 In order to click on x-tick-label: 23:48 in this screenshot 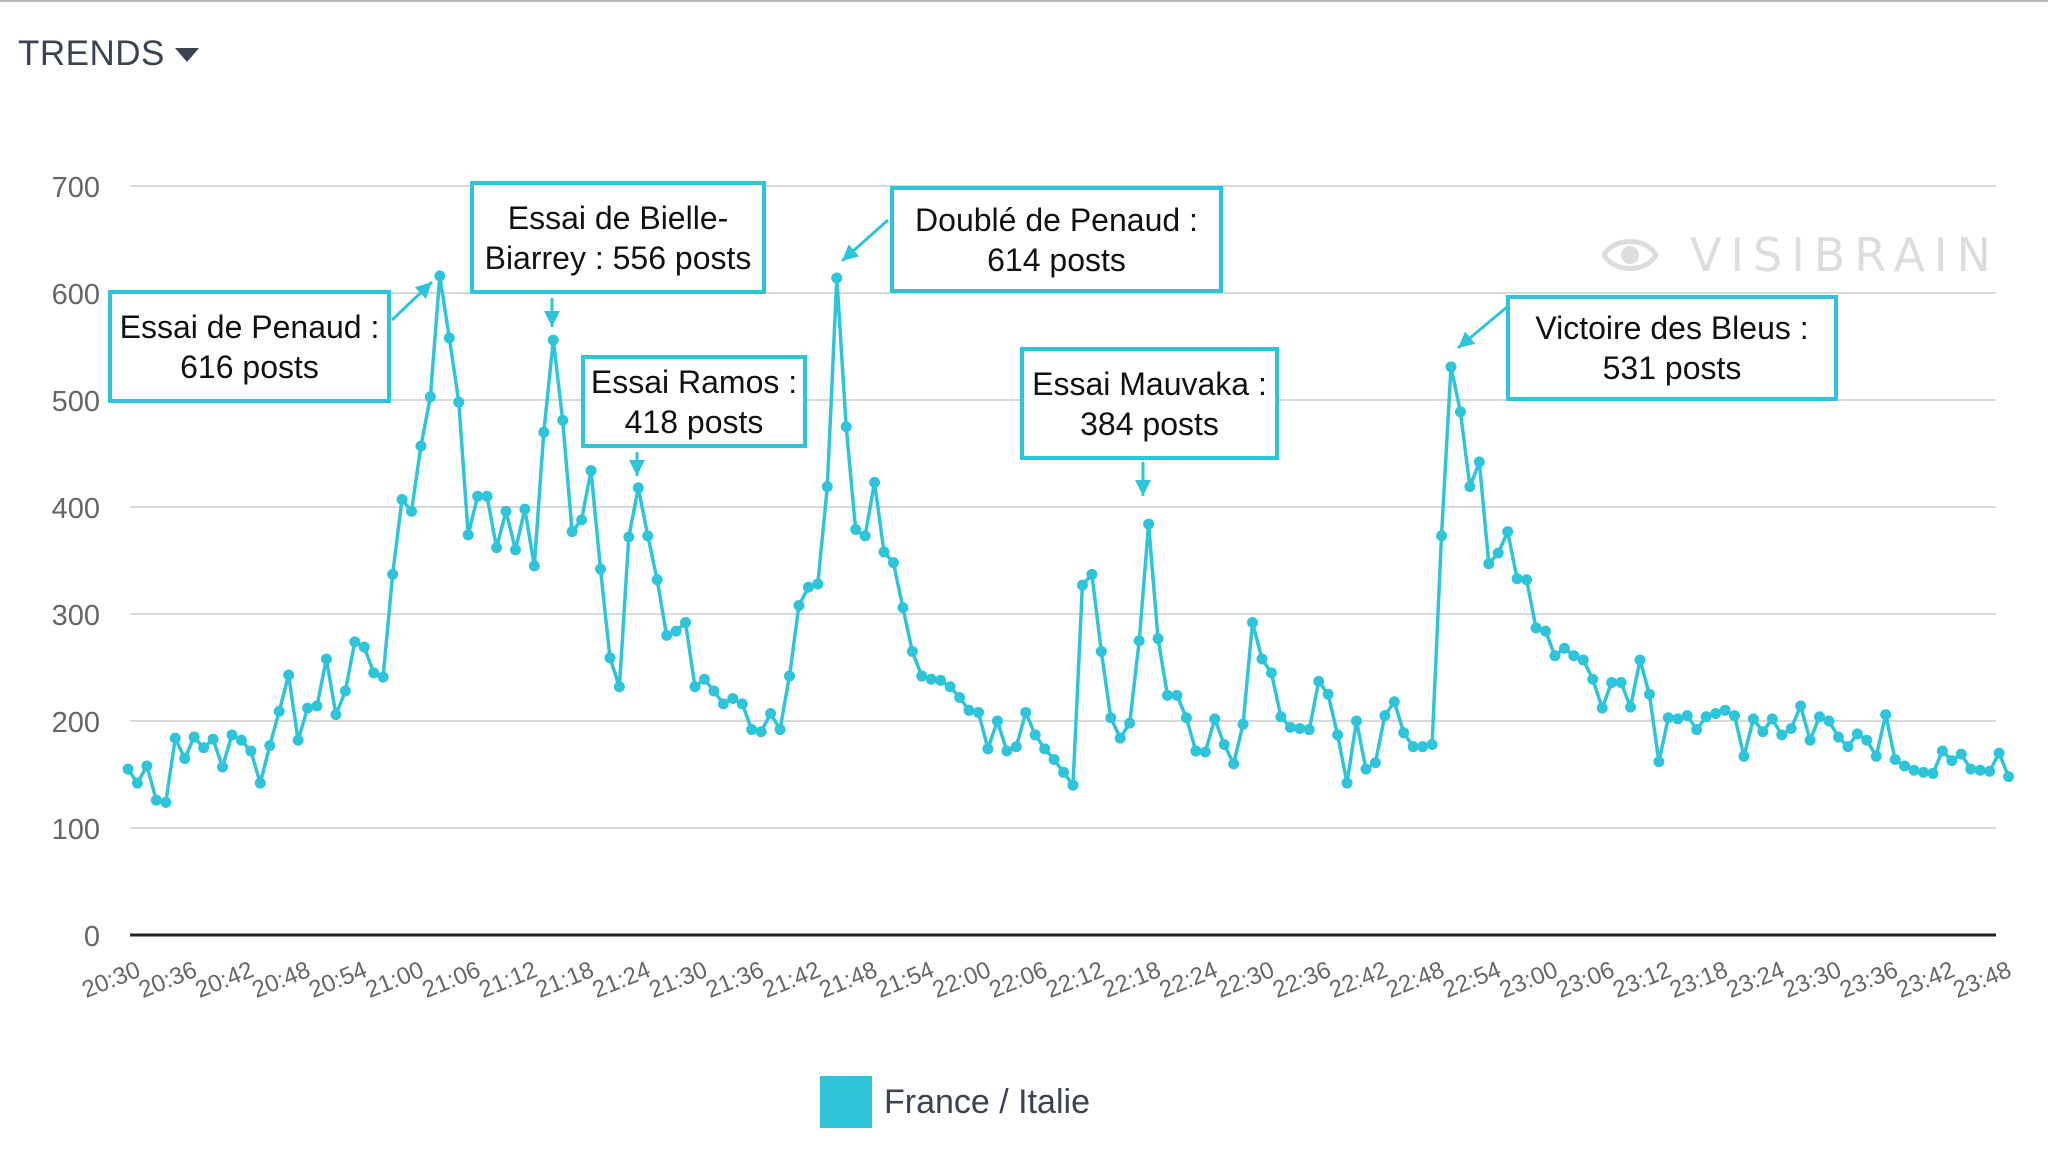, I will do `click(1982, 980)`.